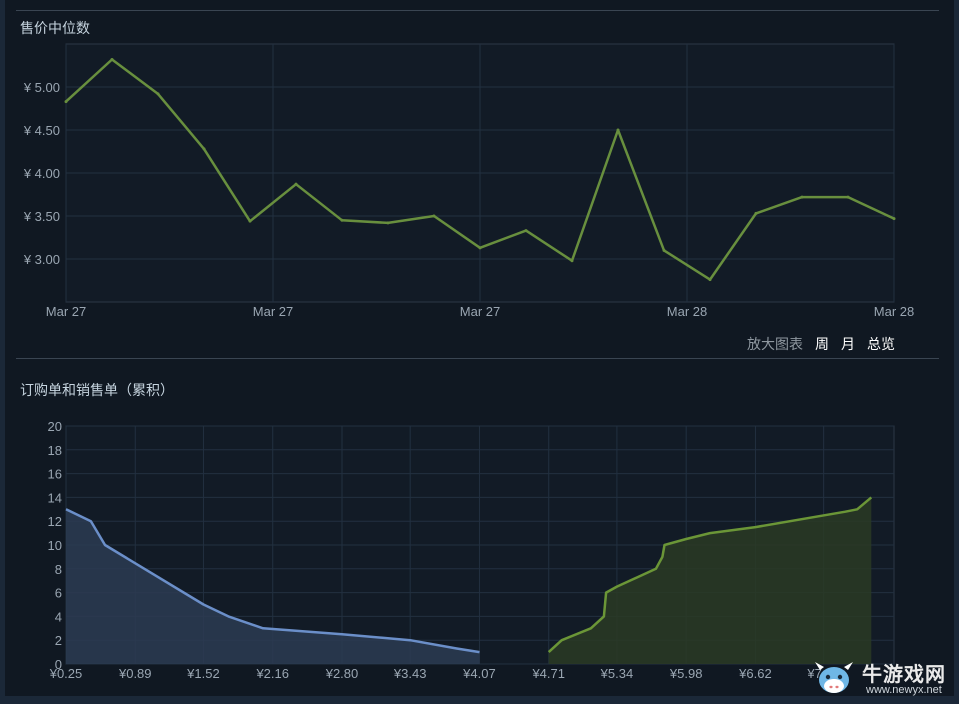  What do you see at coordinates (58, 640) in the screenshot?
I see `y-tick-label: 2` at bounding box center [58, 640].